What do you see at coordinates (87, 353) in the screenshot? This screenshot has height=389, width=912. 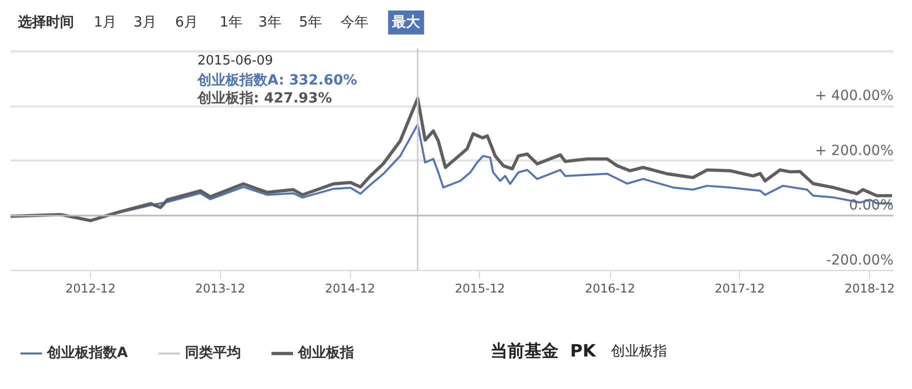 I see `legend-label: 创业板指数A` at bounding box center [87, 353].